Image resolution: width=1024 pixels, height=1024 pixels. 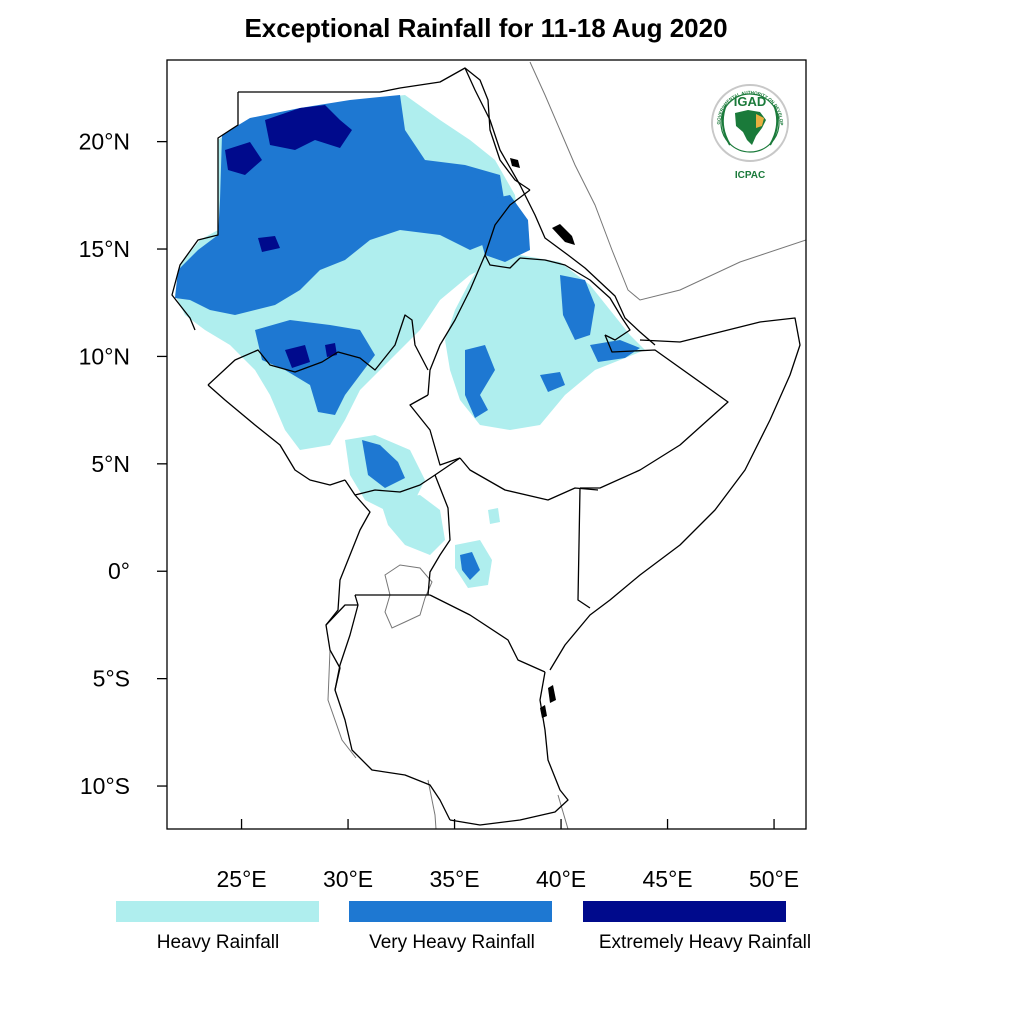 I want to click on logo-bottom-text: ICPAC, so click(x=750, y=175).